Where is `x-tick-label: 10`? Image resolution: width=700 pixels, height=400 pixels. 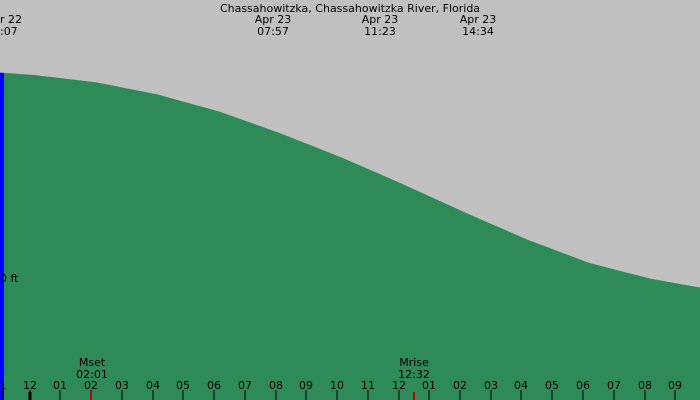
x-tick-label: 10 is located at coordinates (337, 385).